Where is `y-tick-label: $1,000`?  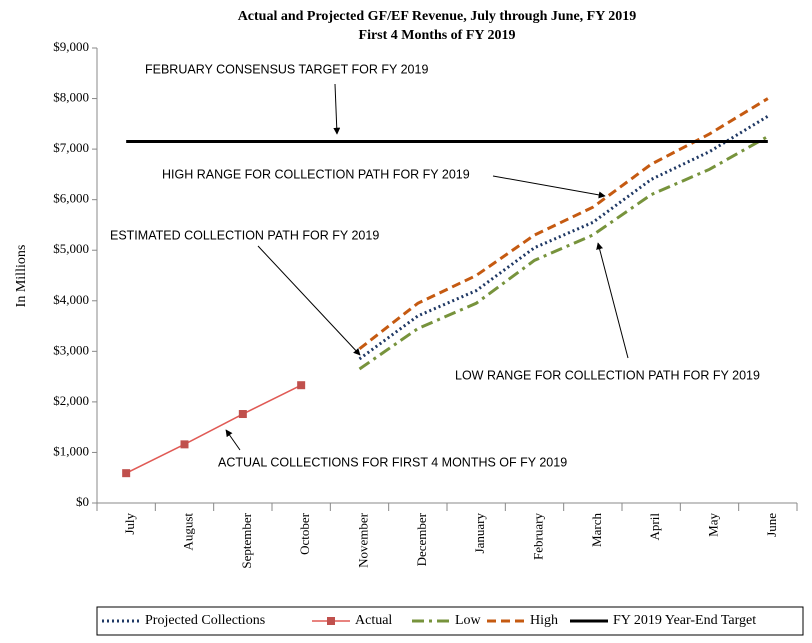
y-tick-label: $1,000 is located at coordinates (71, 450).